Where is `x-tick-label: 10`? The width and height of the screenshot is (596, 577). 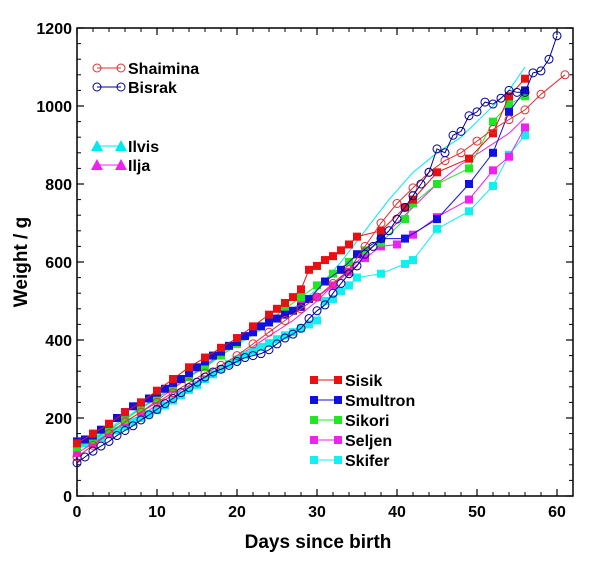
x-tick-label: 10 is located at coordinates (157, 512).